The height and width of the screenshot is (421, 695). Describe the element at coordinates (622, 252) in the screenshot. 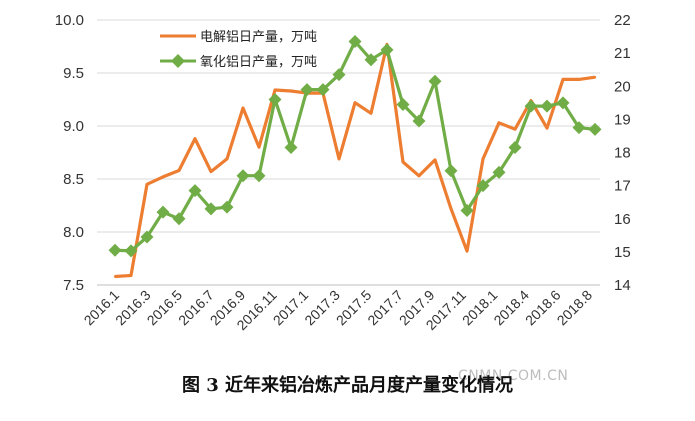

I see `right-y-tick-label: 15` at that location.